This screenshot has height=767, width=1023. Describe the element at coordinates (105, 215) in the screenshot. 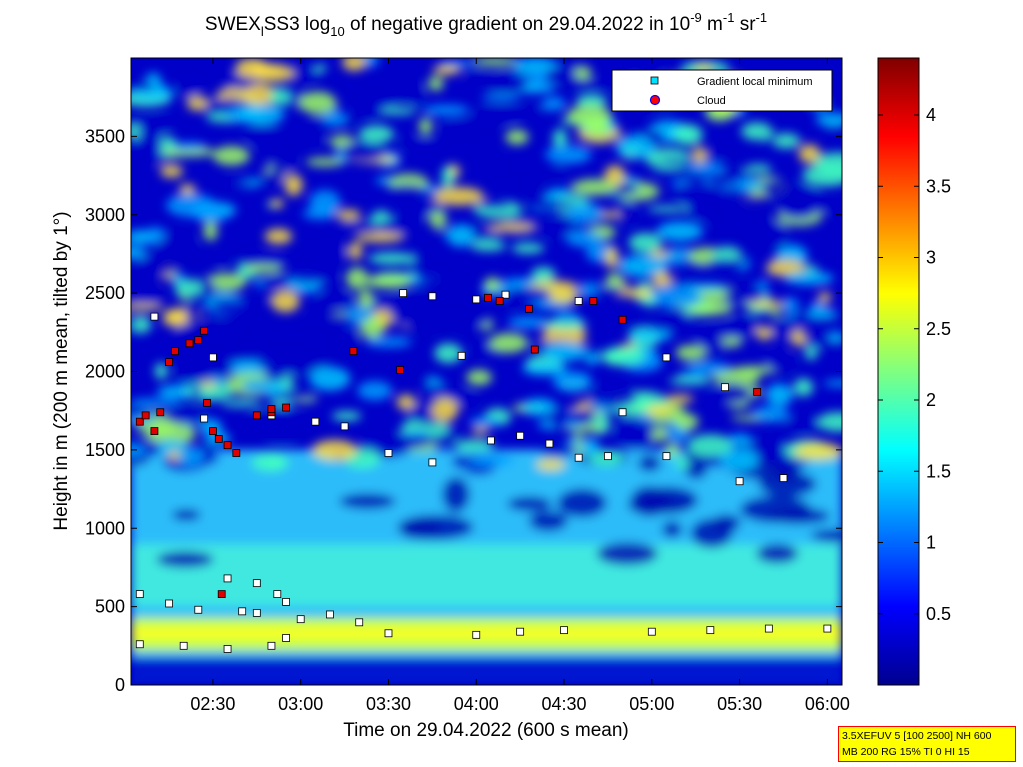

I see `y-tick-label: 3000` at that location.